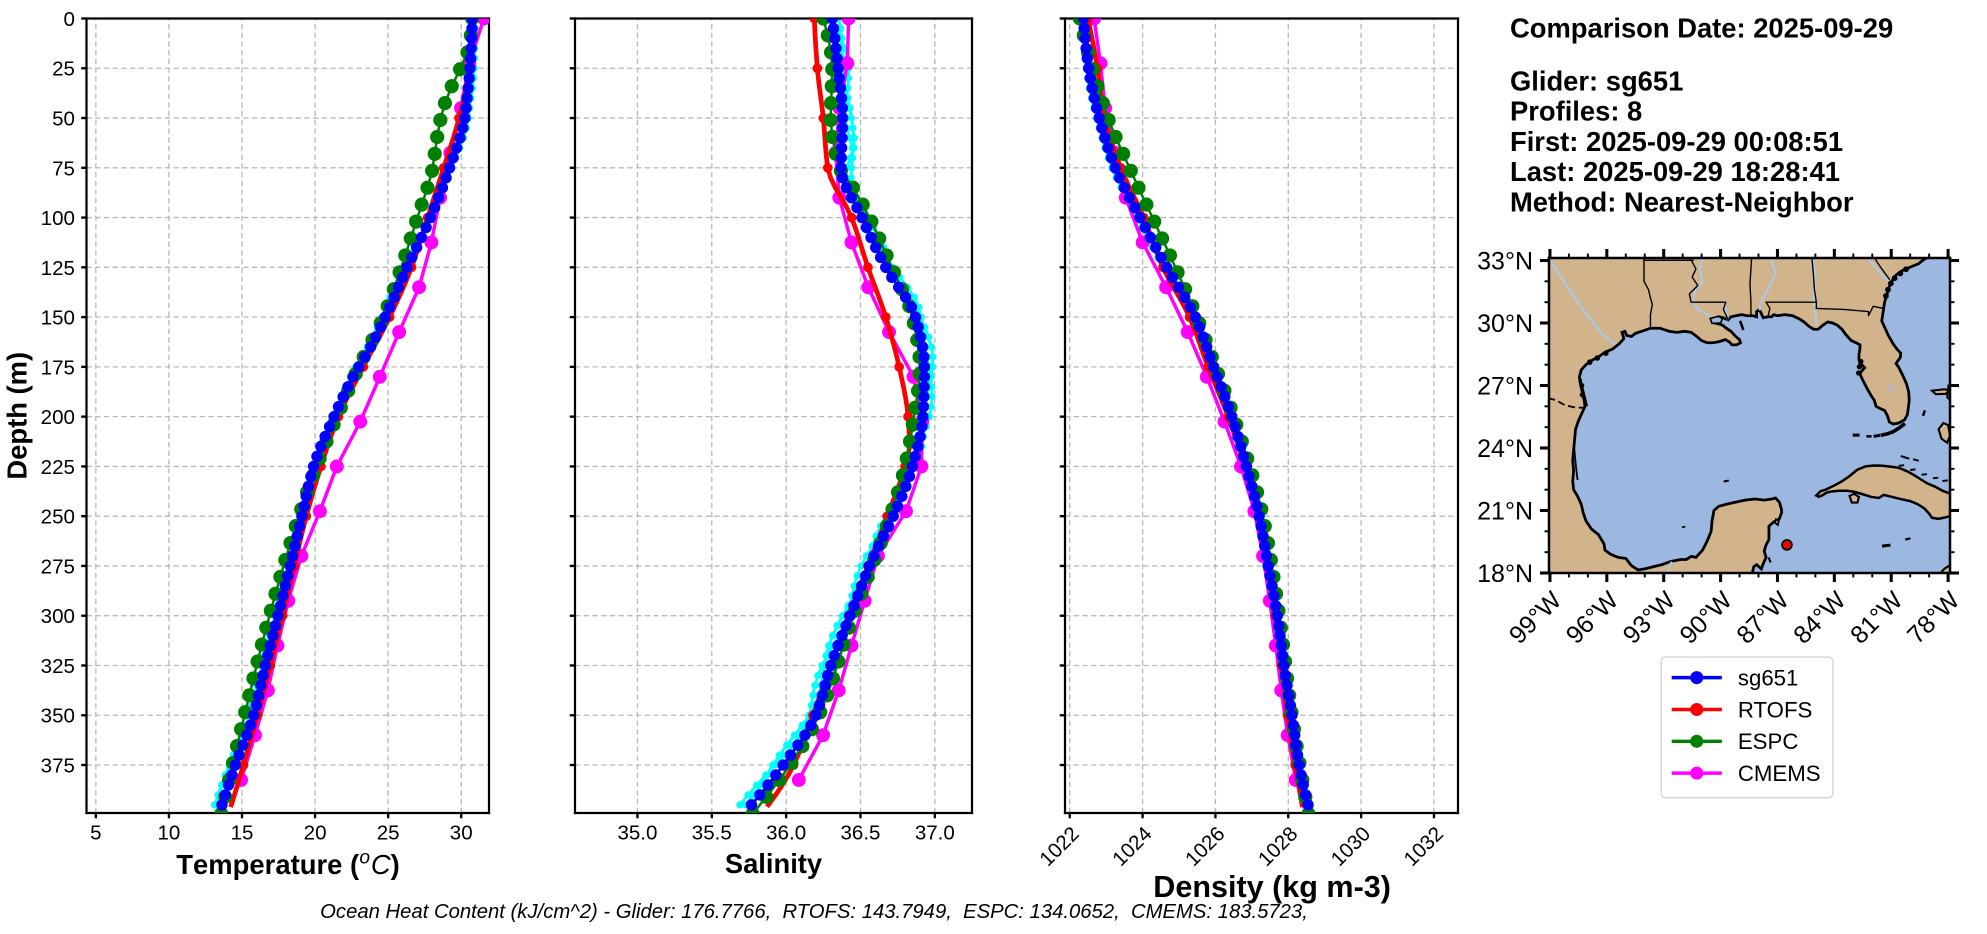 This screenshot has width=1987, height=934. I want to click on svg-text: First: 2025-09-29 00:08:51, so click(1676, 141).